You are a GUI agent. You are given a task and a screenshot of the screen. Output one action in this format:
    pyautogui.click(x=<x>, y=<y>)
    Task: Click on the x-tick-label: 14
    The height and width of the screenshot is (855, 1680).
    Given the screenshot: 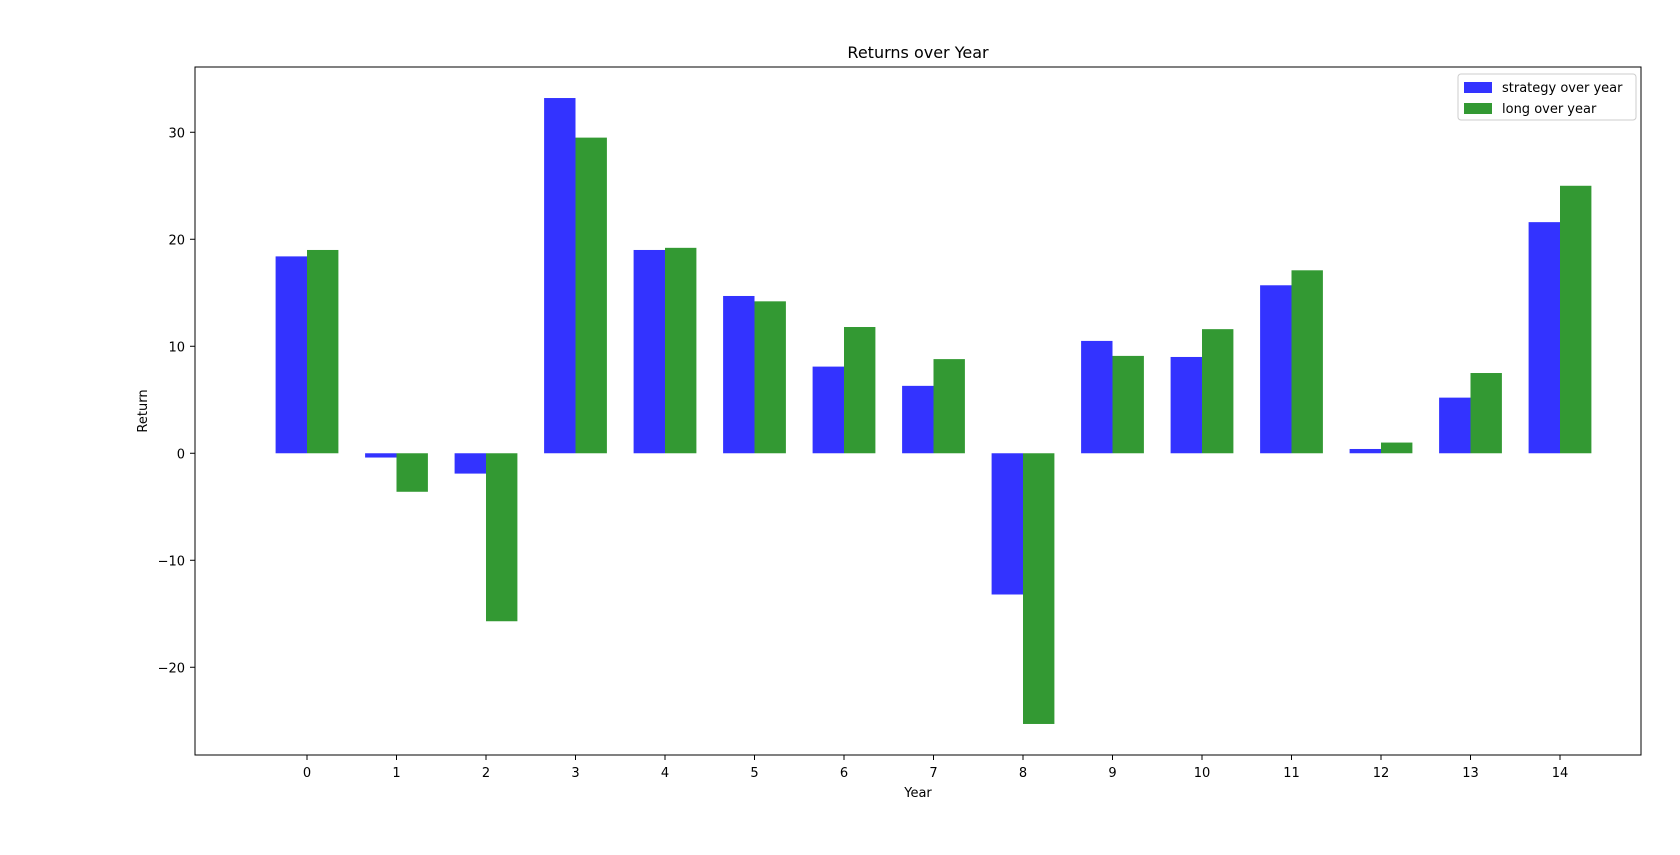 What is the action you would take?
    pyautogui.click(x=1560, y=773)
    